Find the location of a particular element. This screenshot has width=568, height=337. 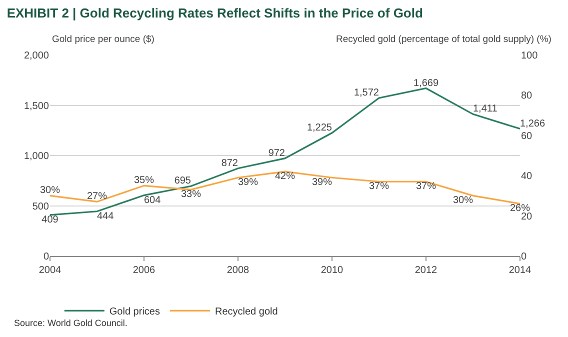

x-tick-label: 2014 is located at coordinates (520, 270).